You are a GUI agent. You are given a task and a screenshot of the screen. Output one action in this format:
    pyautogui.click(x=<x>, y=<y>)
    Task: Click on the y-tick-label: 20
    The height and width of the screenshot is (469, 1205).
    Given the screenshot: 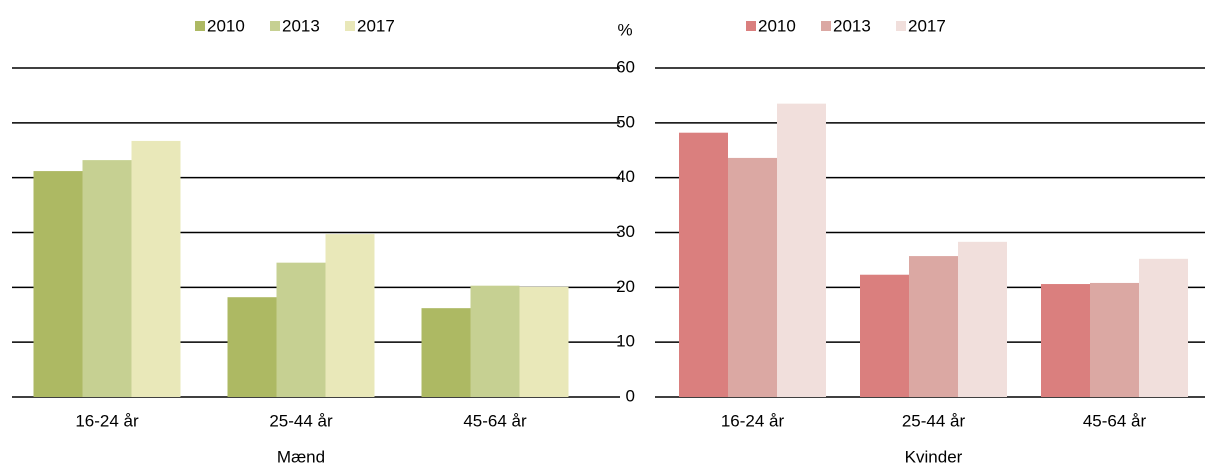 What is the action you would take?
    pyautogui.click(x=625, y=286)
    